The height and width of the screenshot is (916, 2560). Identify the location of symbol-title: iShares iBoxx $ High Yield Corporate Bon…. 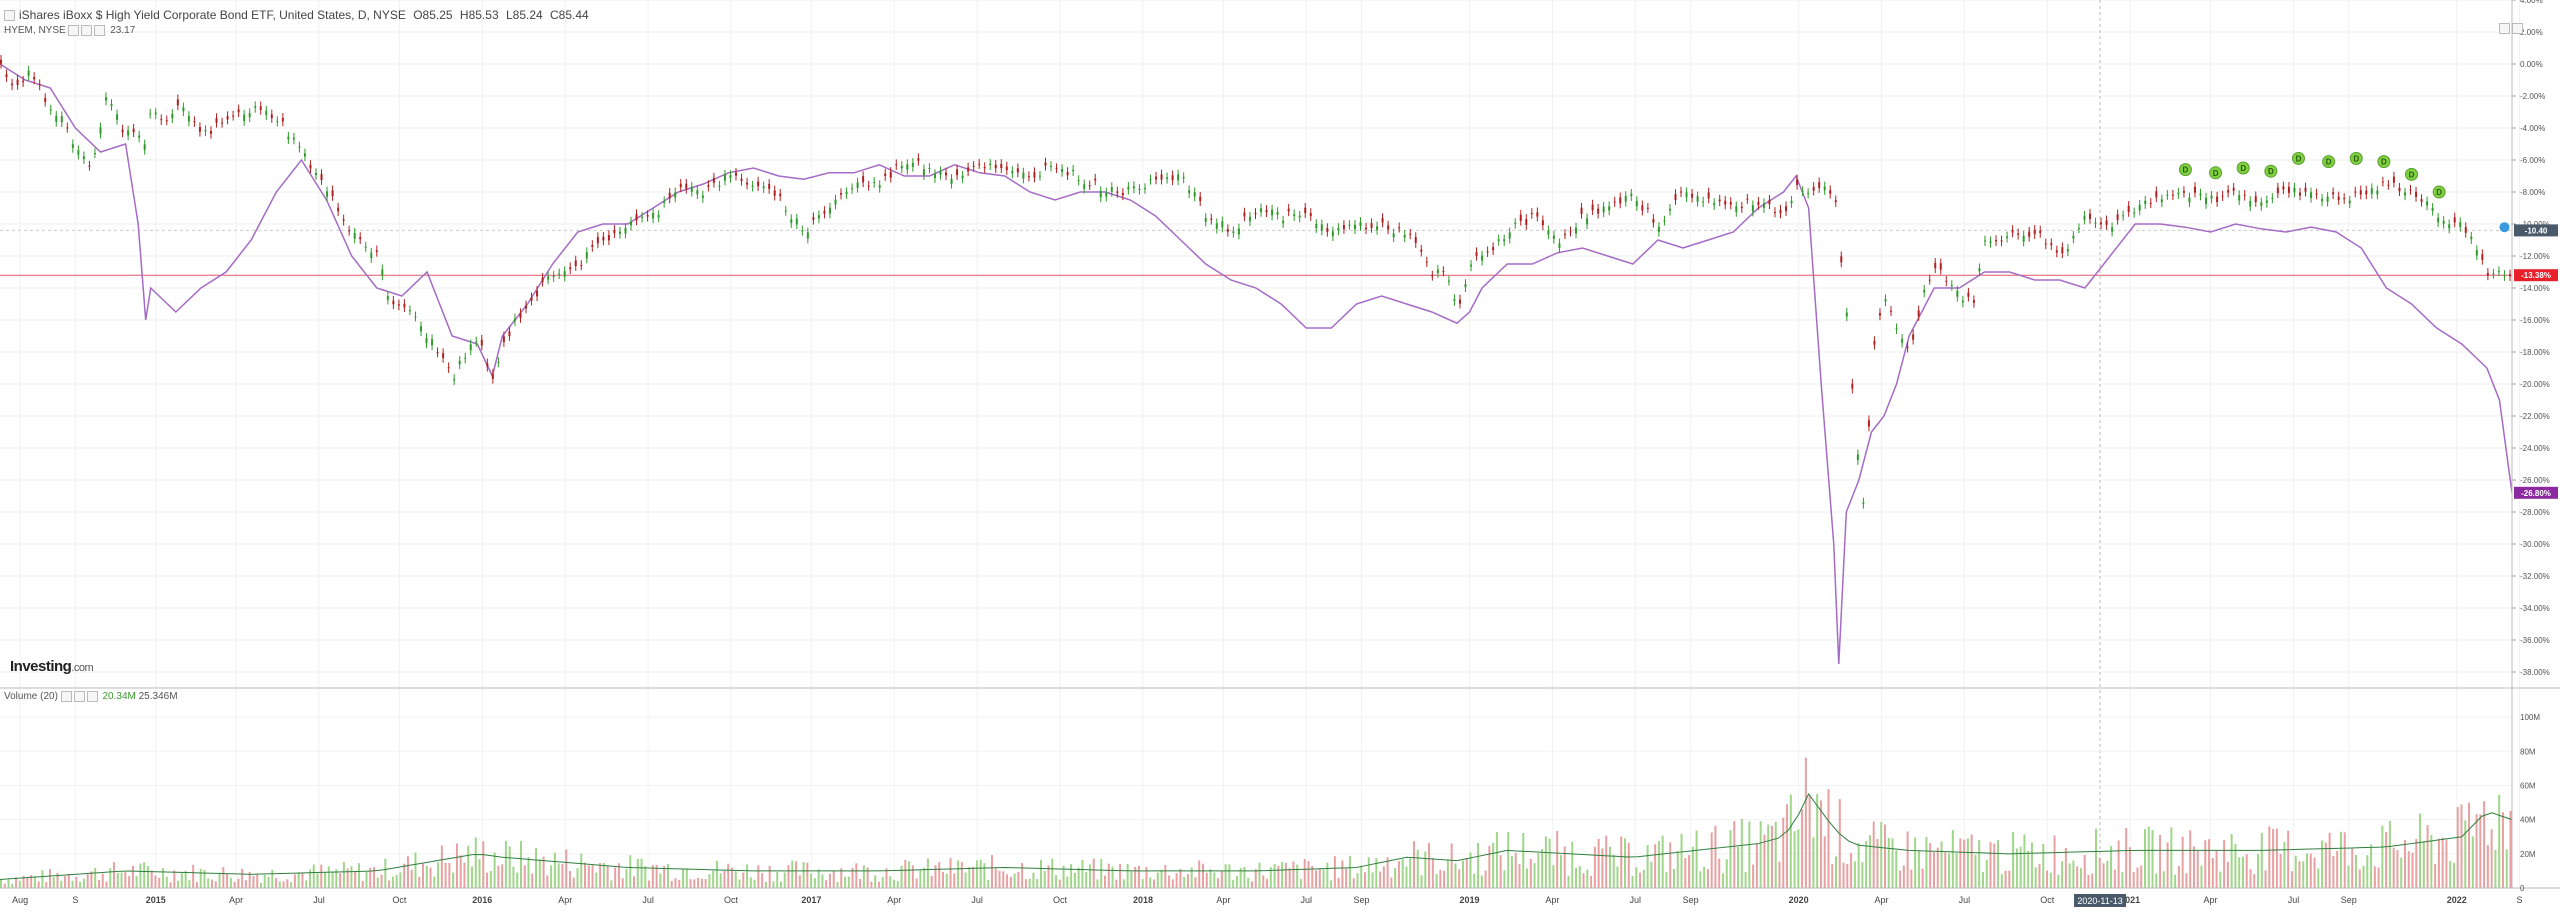
(212, 15).